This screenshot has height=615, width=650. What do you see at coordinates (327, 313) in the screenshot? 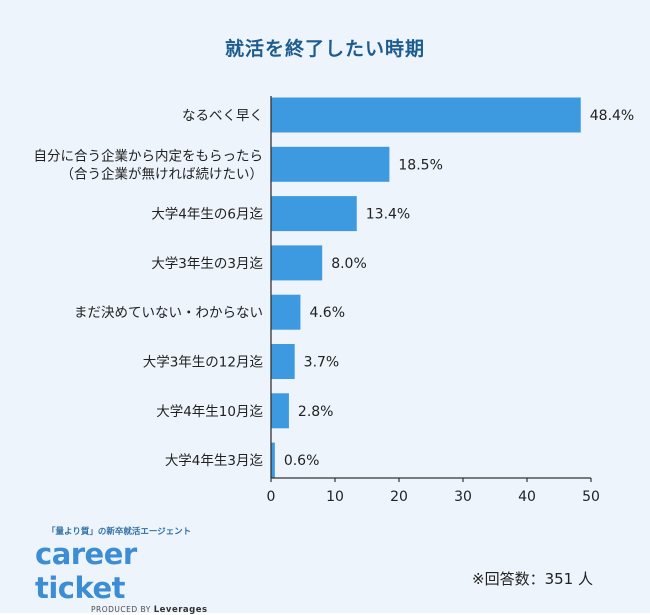
I see `value-label-5: 4.6%` at bounding box center [327, 313].